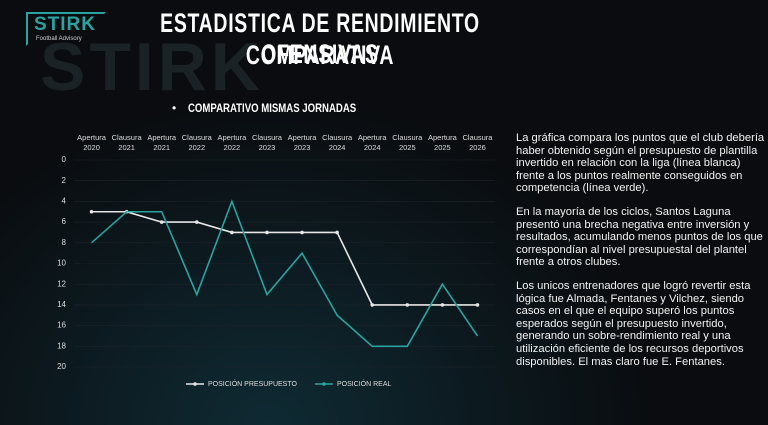 The width and height of the screenshot is (768, 425). What do you see at coordinates (61, 283) in the screenshot?
I see `y-tick-label: 12` at bounding box center [61, 283].